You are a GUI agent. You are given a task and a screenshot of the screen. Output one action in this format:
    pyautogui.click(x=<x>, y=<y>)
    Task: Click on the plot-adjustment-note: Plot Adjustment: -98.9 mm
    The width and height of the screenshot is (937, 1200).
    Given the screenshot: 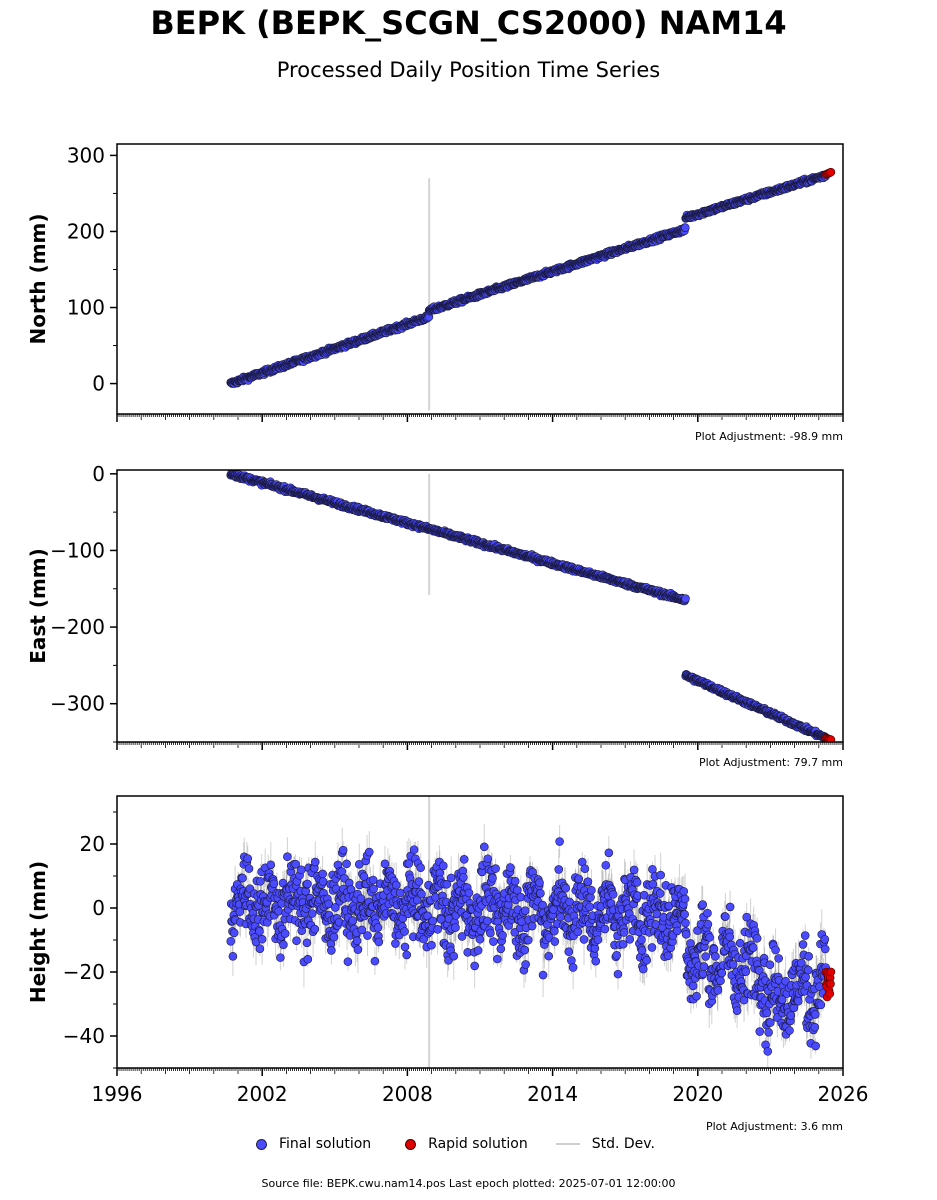 What is the action you would take?
    pyautogui.click(x=769, y=436)
    